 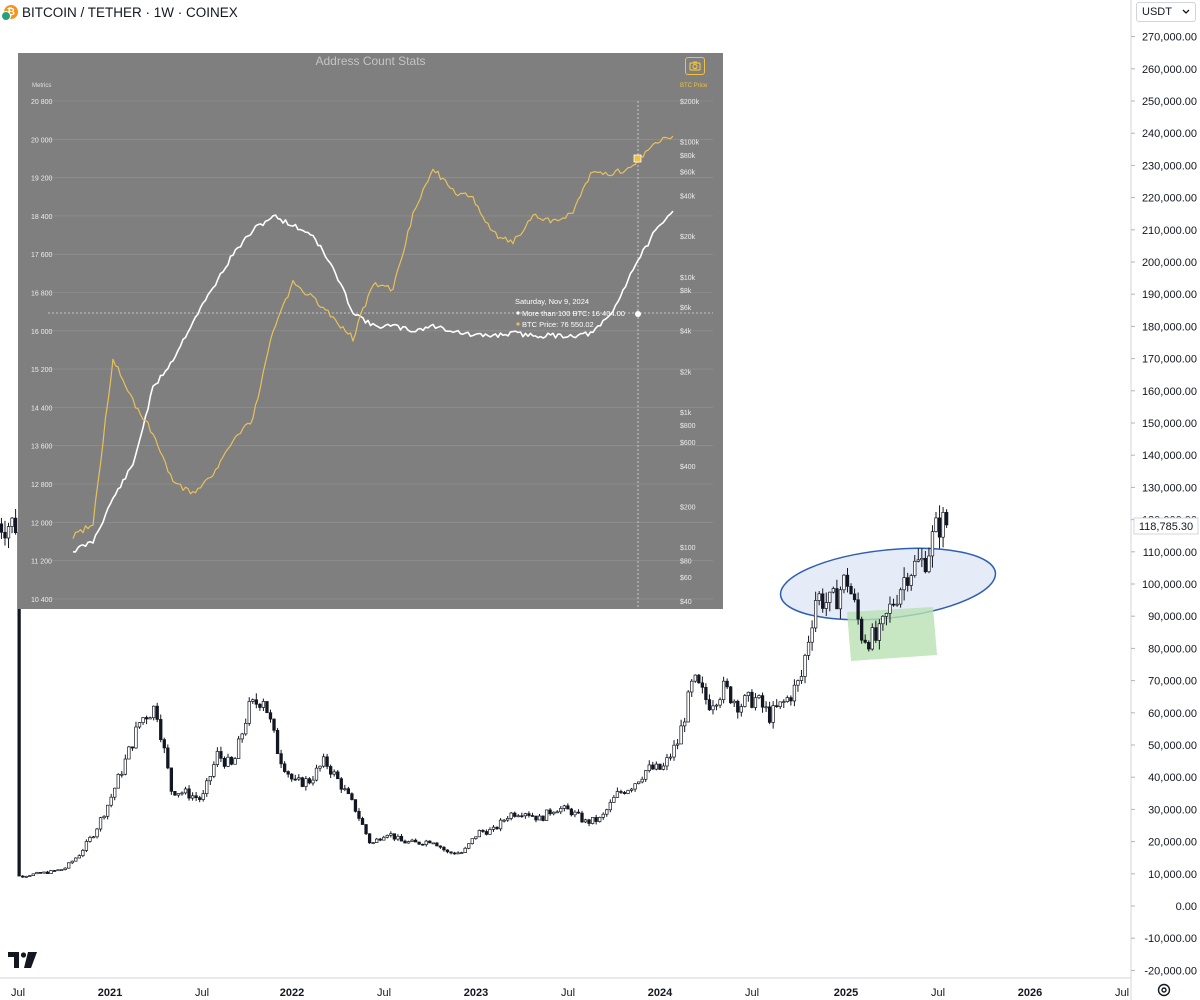 I want to click on price-tick-label: 240,000.00, so click(x=1169, y=134).